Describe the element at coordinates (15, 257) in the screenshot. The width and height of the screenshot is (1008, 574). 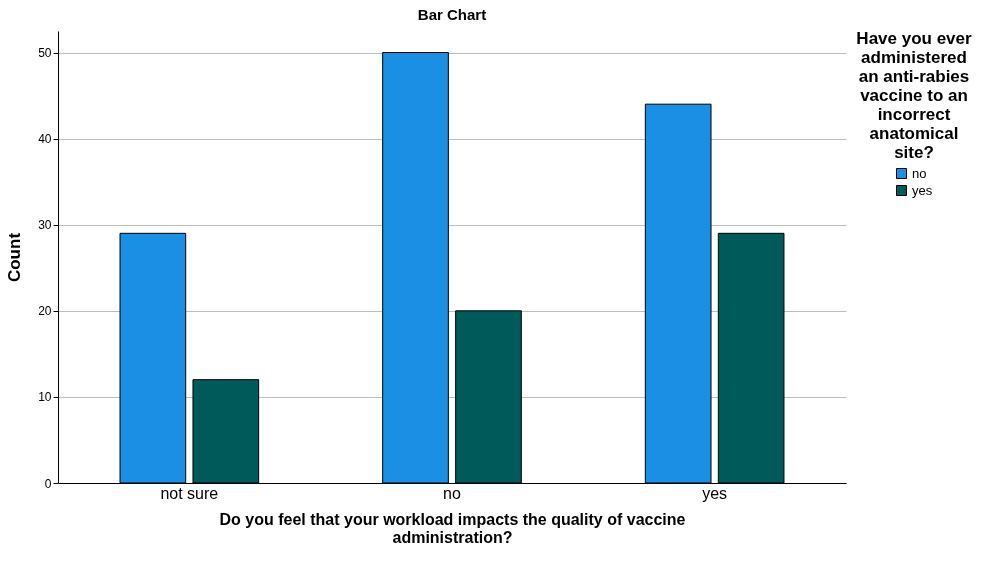
I see `y-axis-title: Count` at that location.